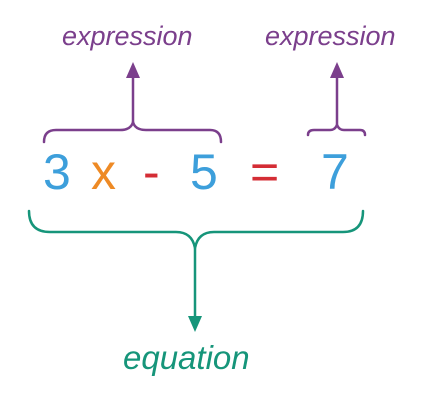 Image resolution: width=429 pixels, height=404 pixels. What do you see at coordinates (57, 172) in the screenshot?
I see `coefficient-token: 3` at bounding box center [57, 172].